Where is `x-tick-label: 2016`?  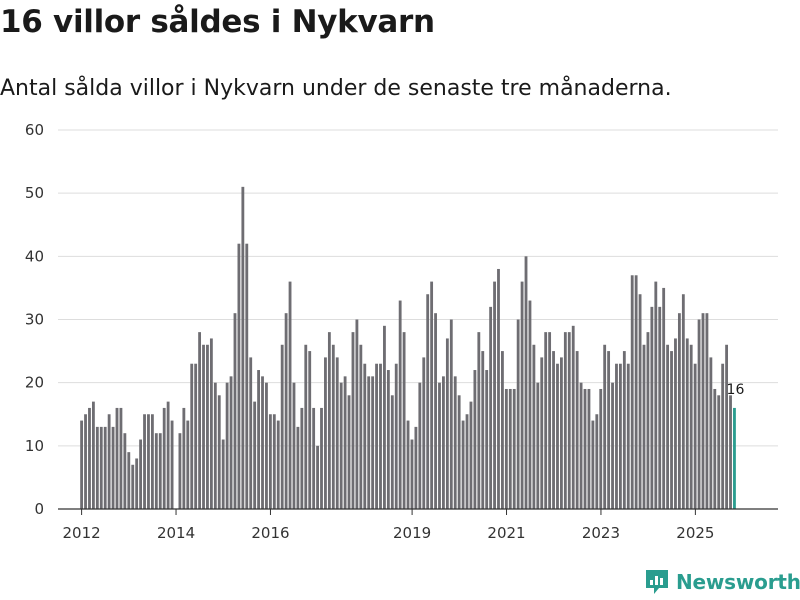
x-tick-label: 2016 is located at coordinates (270, 533).